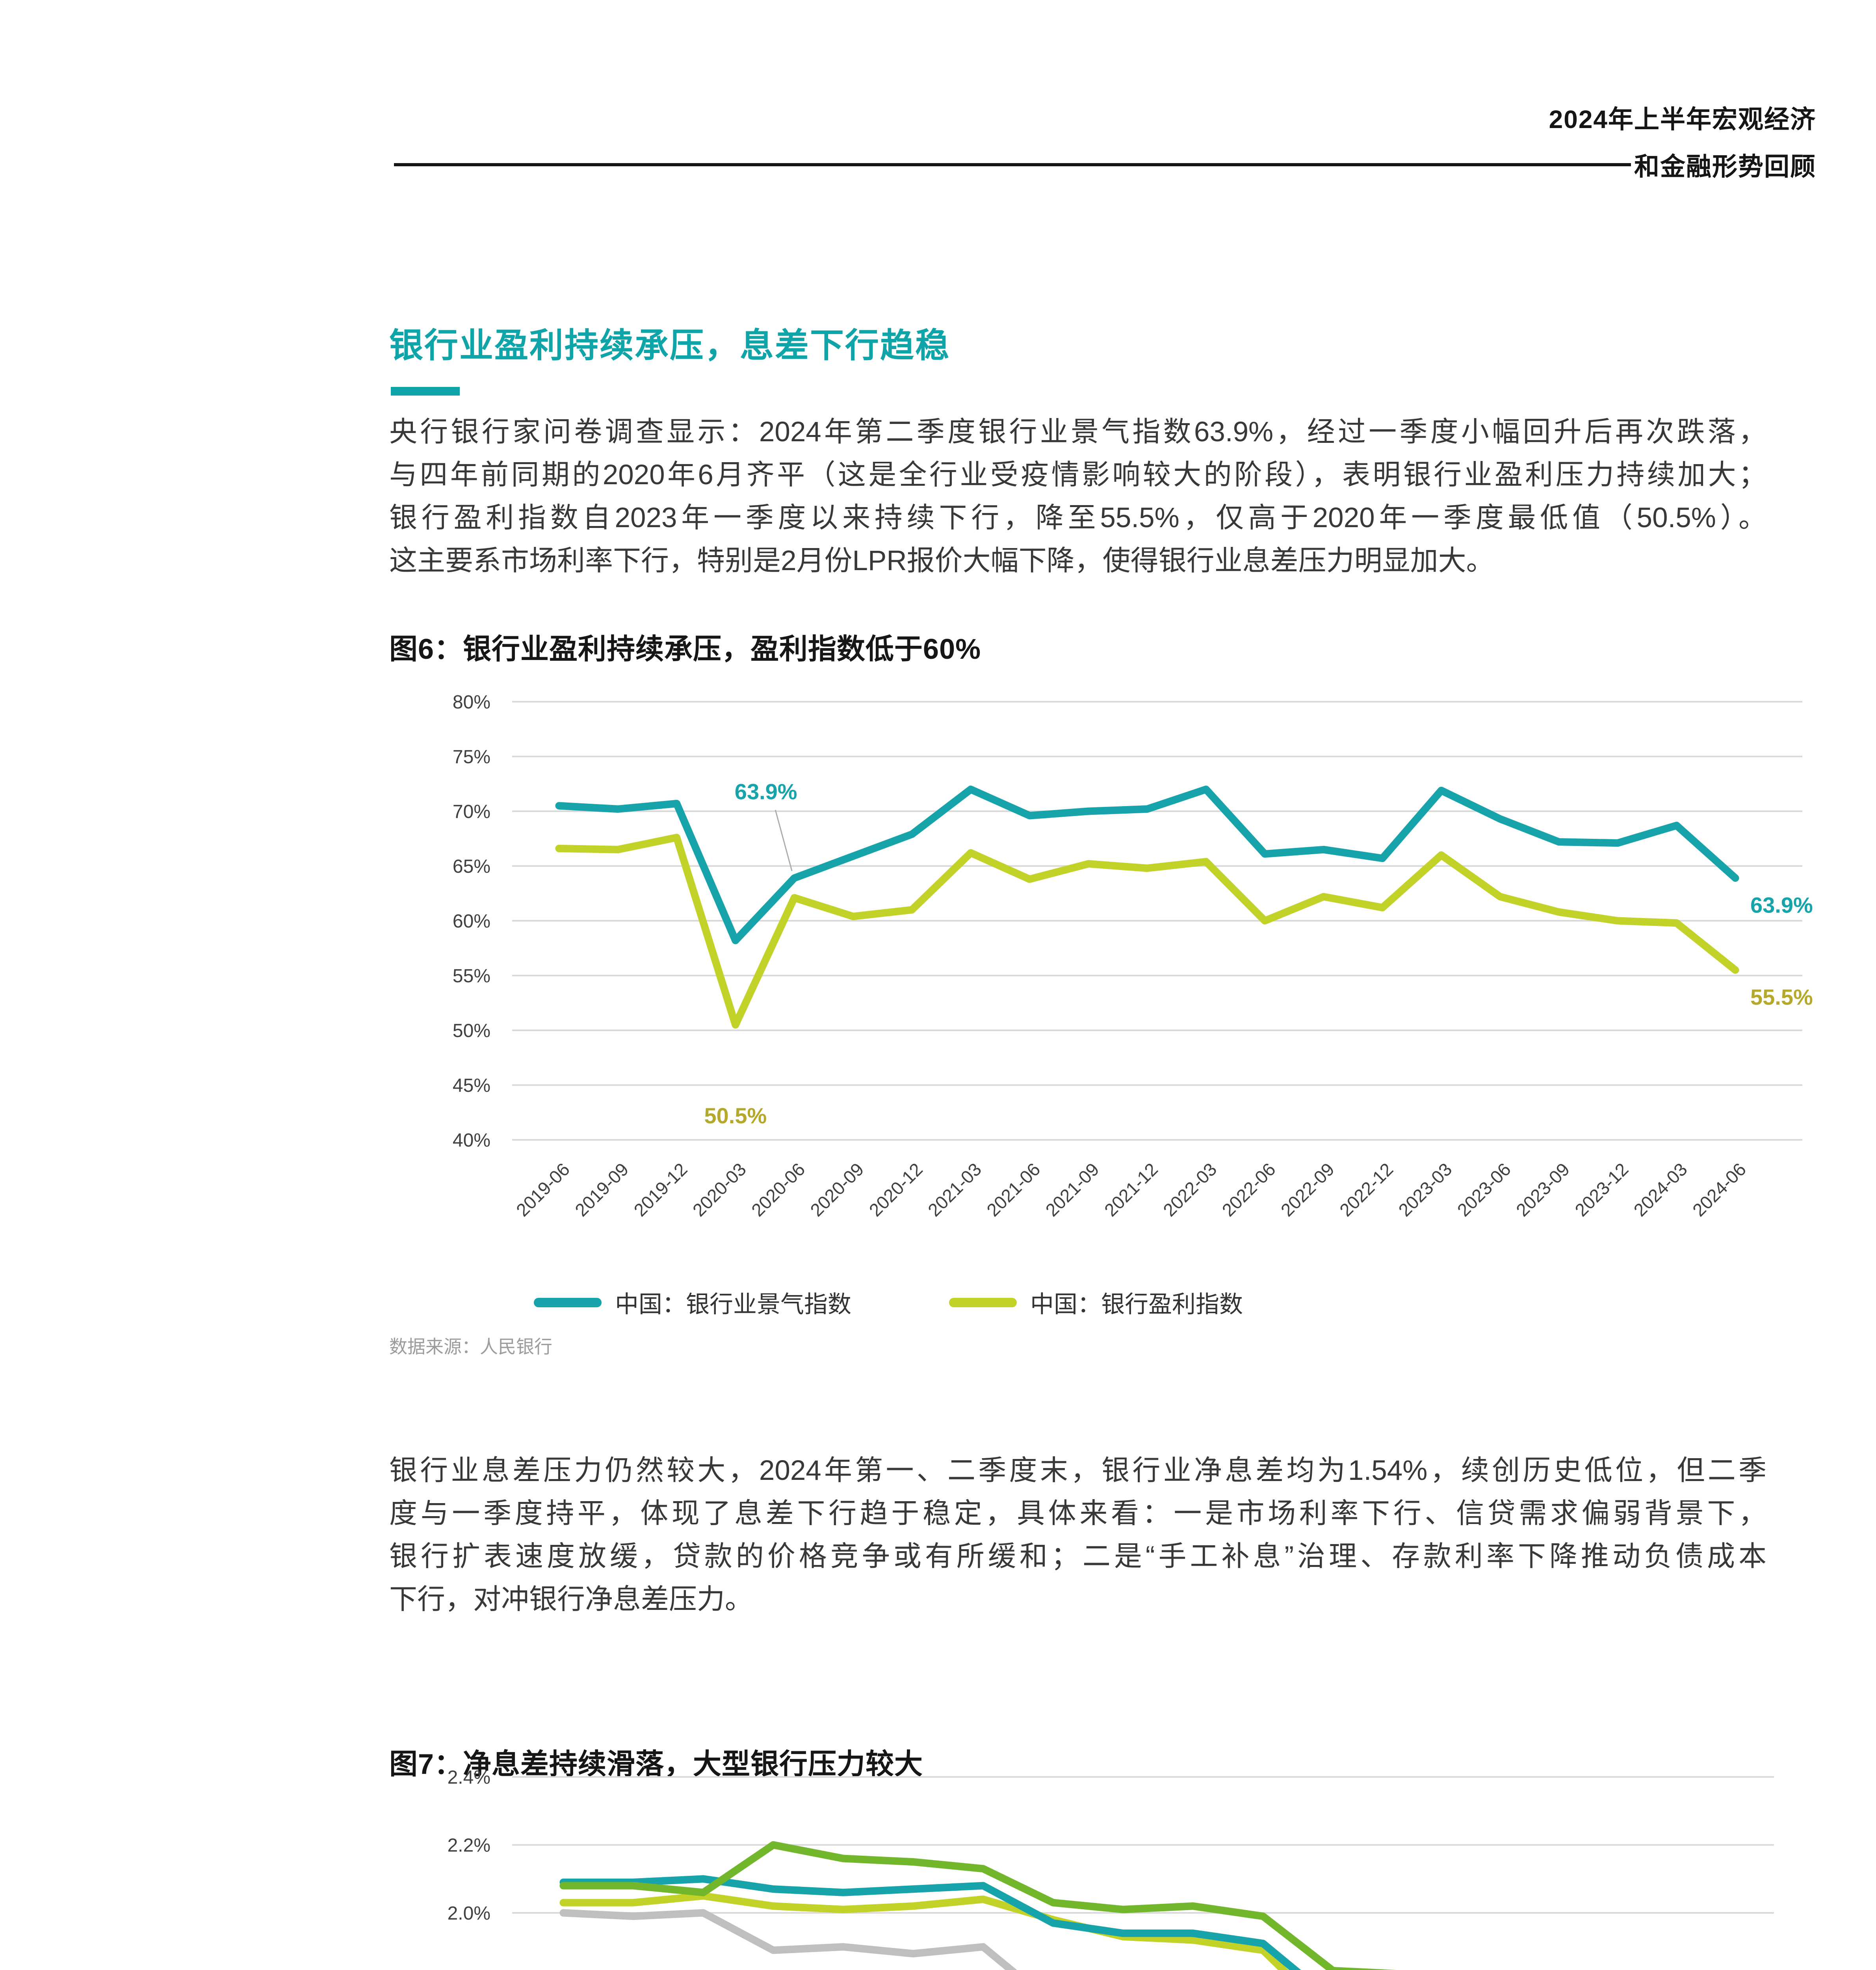  I want to click on x-axis-tick-label: 2022-06, so click(1249, 1189).